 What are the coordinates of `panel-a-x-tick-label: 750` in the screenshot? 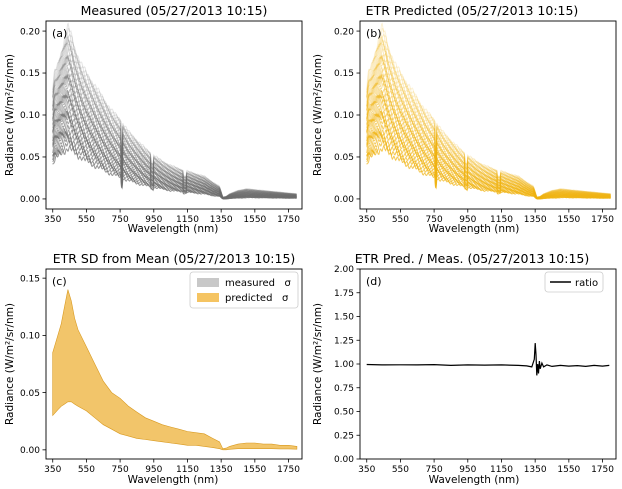 It's located at (120, 220).